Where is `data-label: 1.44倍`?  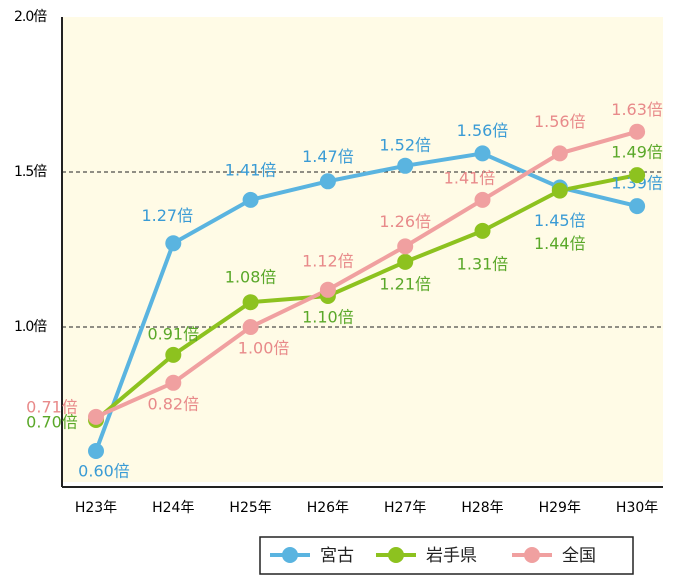
data-label: 1.44倍 is located at coordinates (560, 243).